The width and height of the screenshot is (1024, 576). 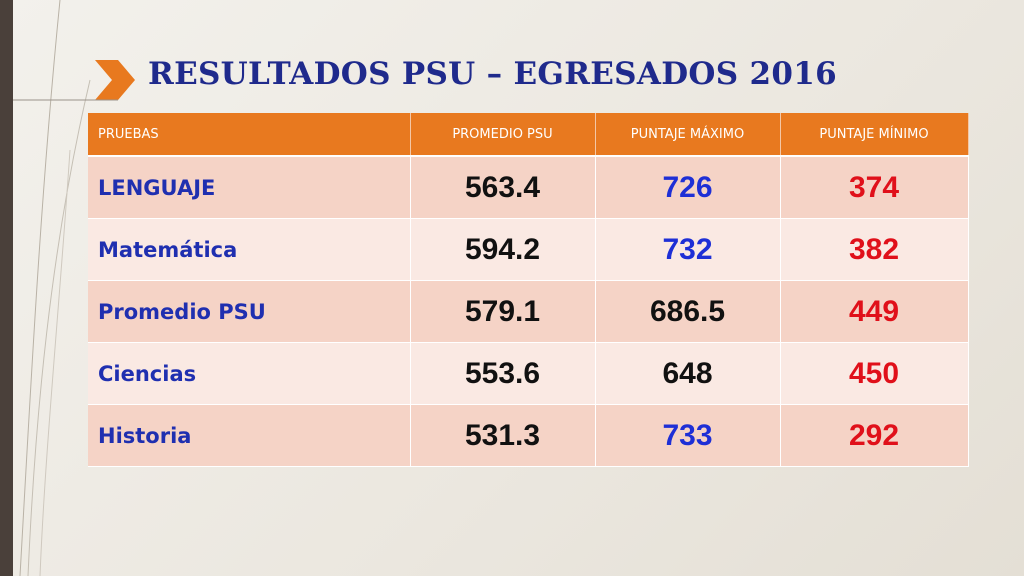 What do you see at coordinates (874, 435) in the screenshot?
I see `score-cell: 292` at bounding box center [874, 435].